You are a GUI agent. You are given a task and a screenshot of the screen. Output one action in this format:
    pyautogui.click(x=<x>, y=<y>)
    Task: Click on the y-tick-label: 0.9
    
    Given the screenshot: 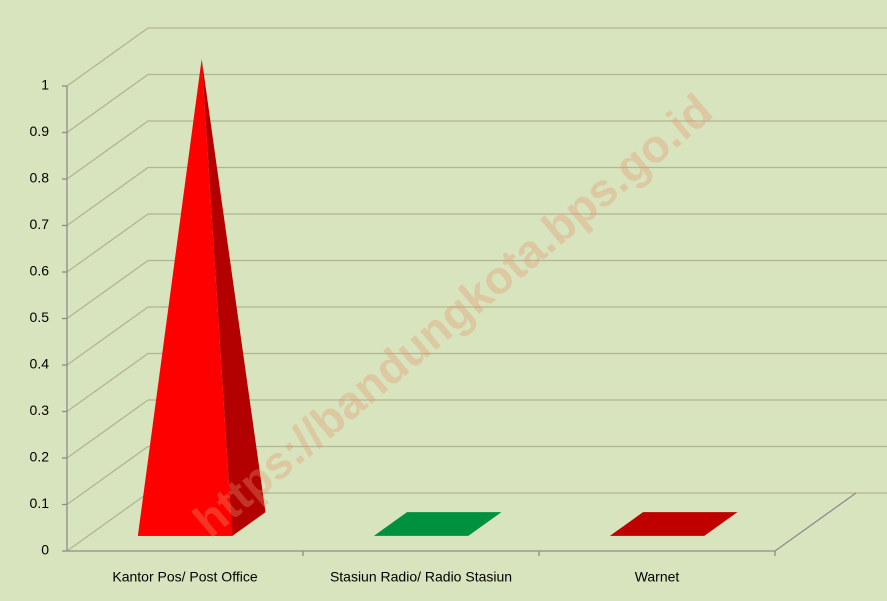 What is the action you would take?
    pyautogui.click(x=40, y=131)
    